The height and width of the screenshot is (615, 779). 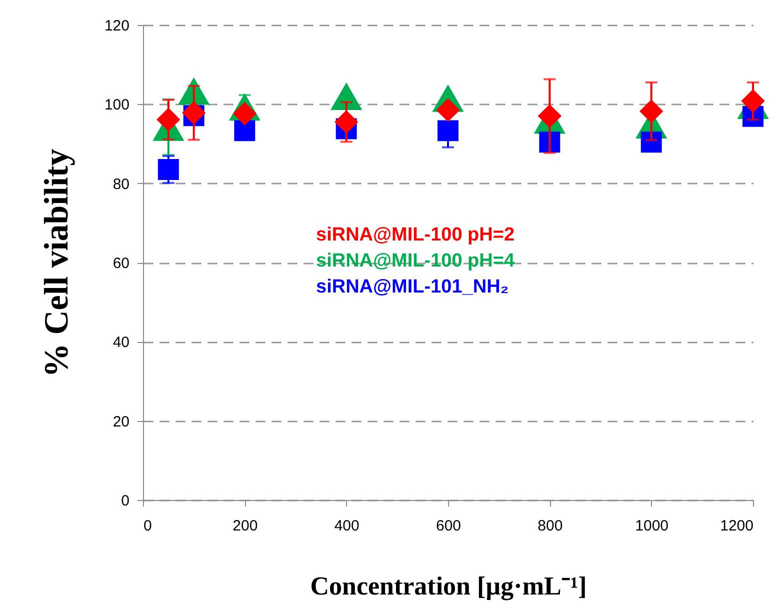 I want to click on y-axis-title: % Cell viability, so click(x=57, y=263).